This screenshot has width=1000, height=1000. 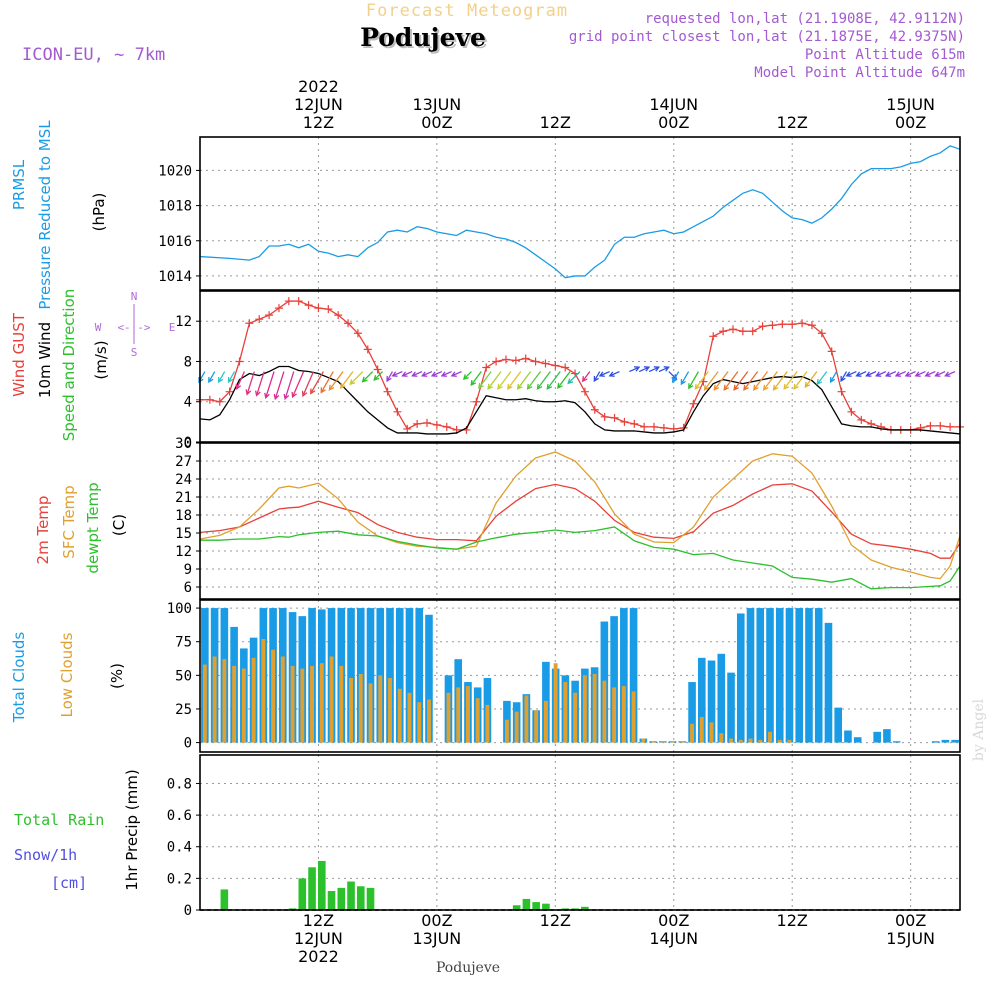 What do you see at coordinates (69, 521) in the screenshot?
I see `temp-label-1: SFC Temp` at bounding box center [69, 521].